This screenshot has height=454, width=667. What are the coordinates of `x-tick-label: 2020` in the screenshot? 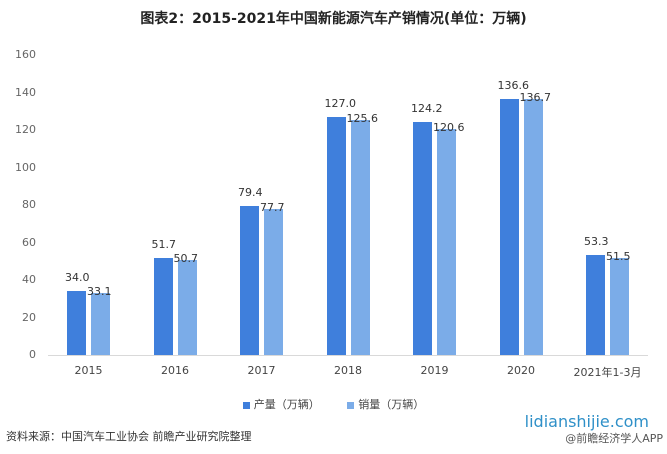 It's located at (521, 370).